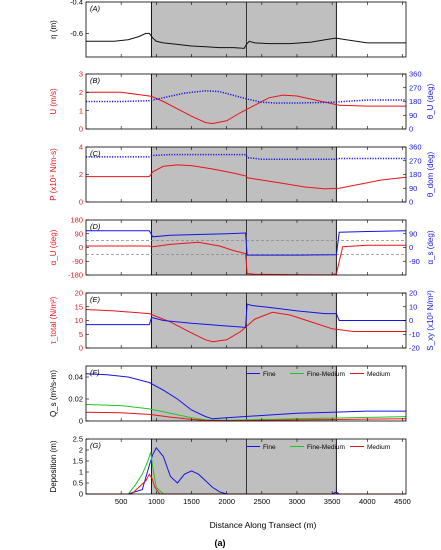 The width and height of the screenshot is (441, 550). What do you see at coordinates (76, 33) in the screenshot?
I see `y-tick-label-left: -0.6` at bounding box center [76, 33].